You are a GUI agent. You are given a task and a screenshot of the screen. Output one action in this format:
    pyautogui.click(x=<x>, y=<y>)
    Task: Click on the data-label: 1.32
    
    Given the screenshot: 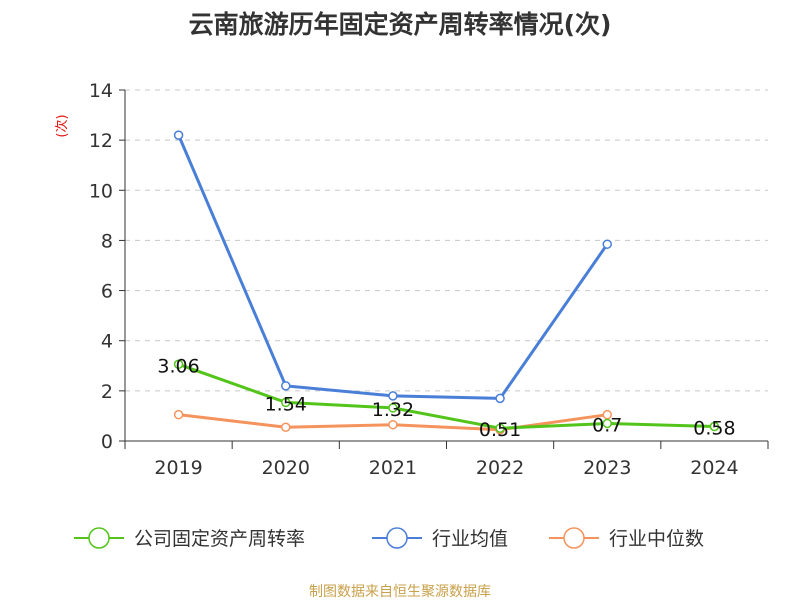 What is the action you would take?
    pyautogui.click(x=393, y=410)
    